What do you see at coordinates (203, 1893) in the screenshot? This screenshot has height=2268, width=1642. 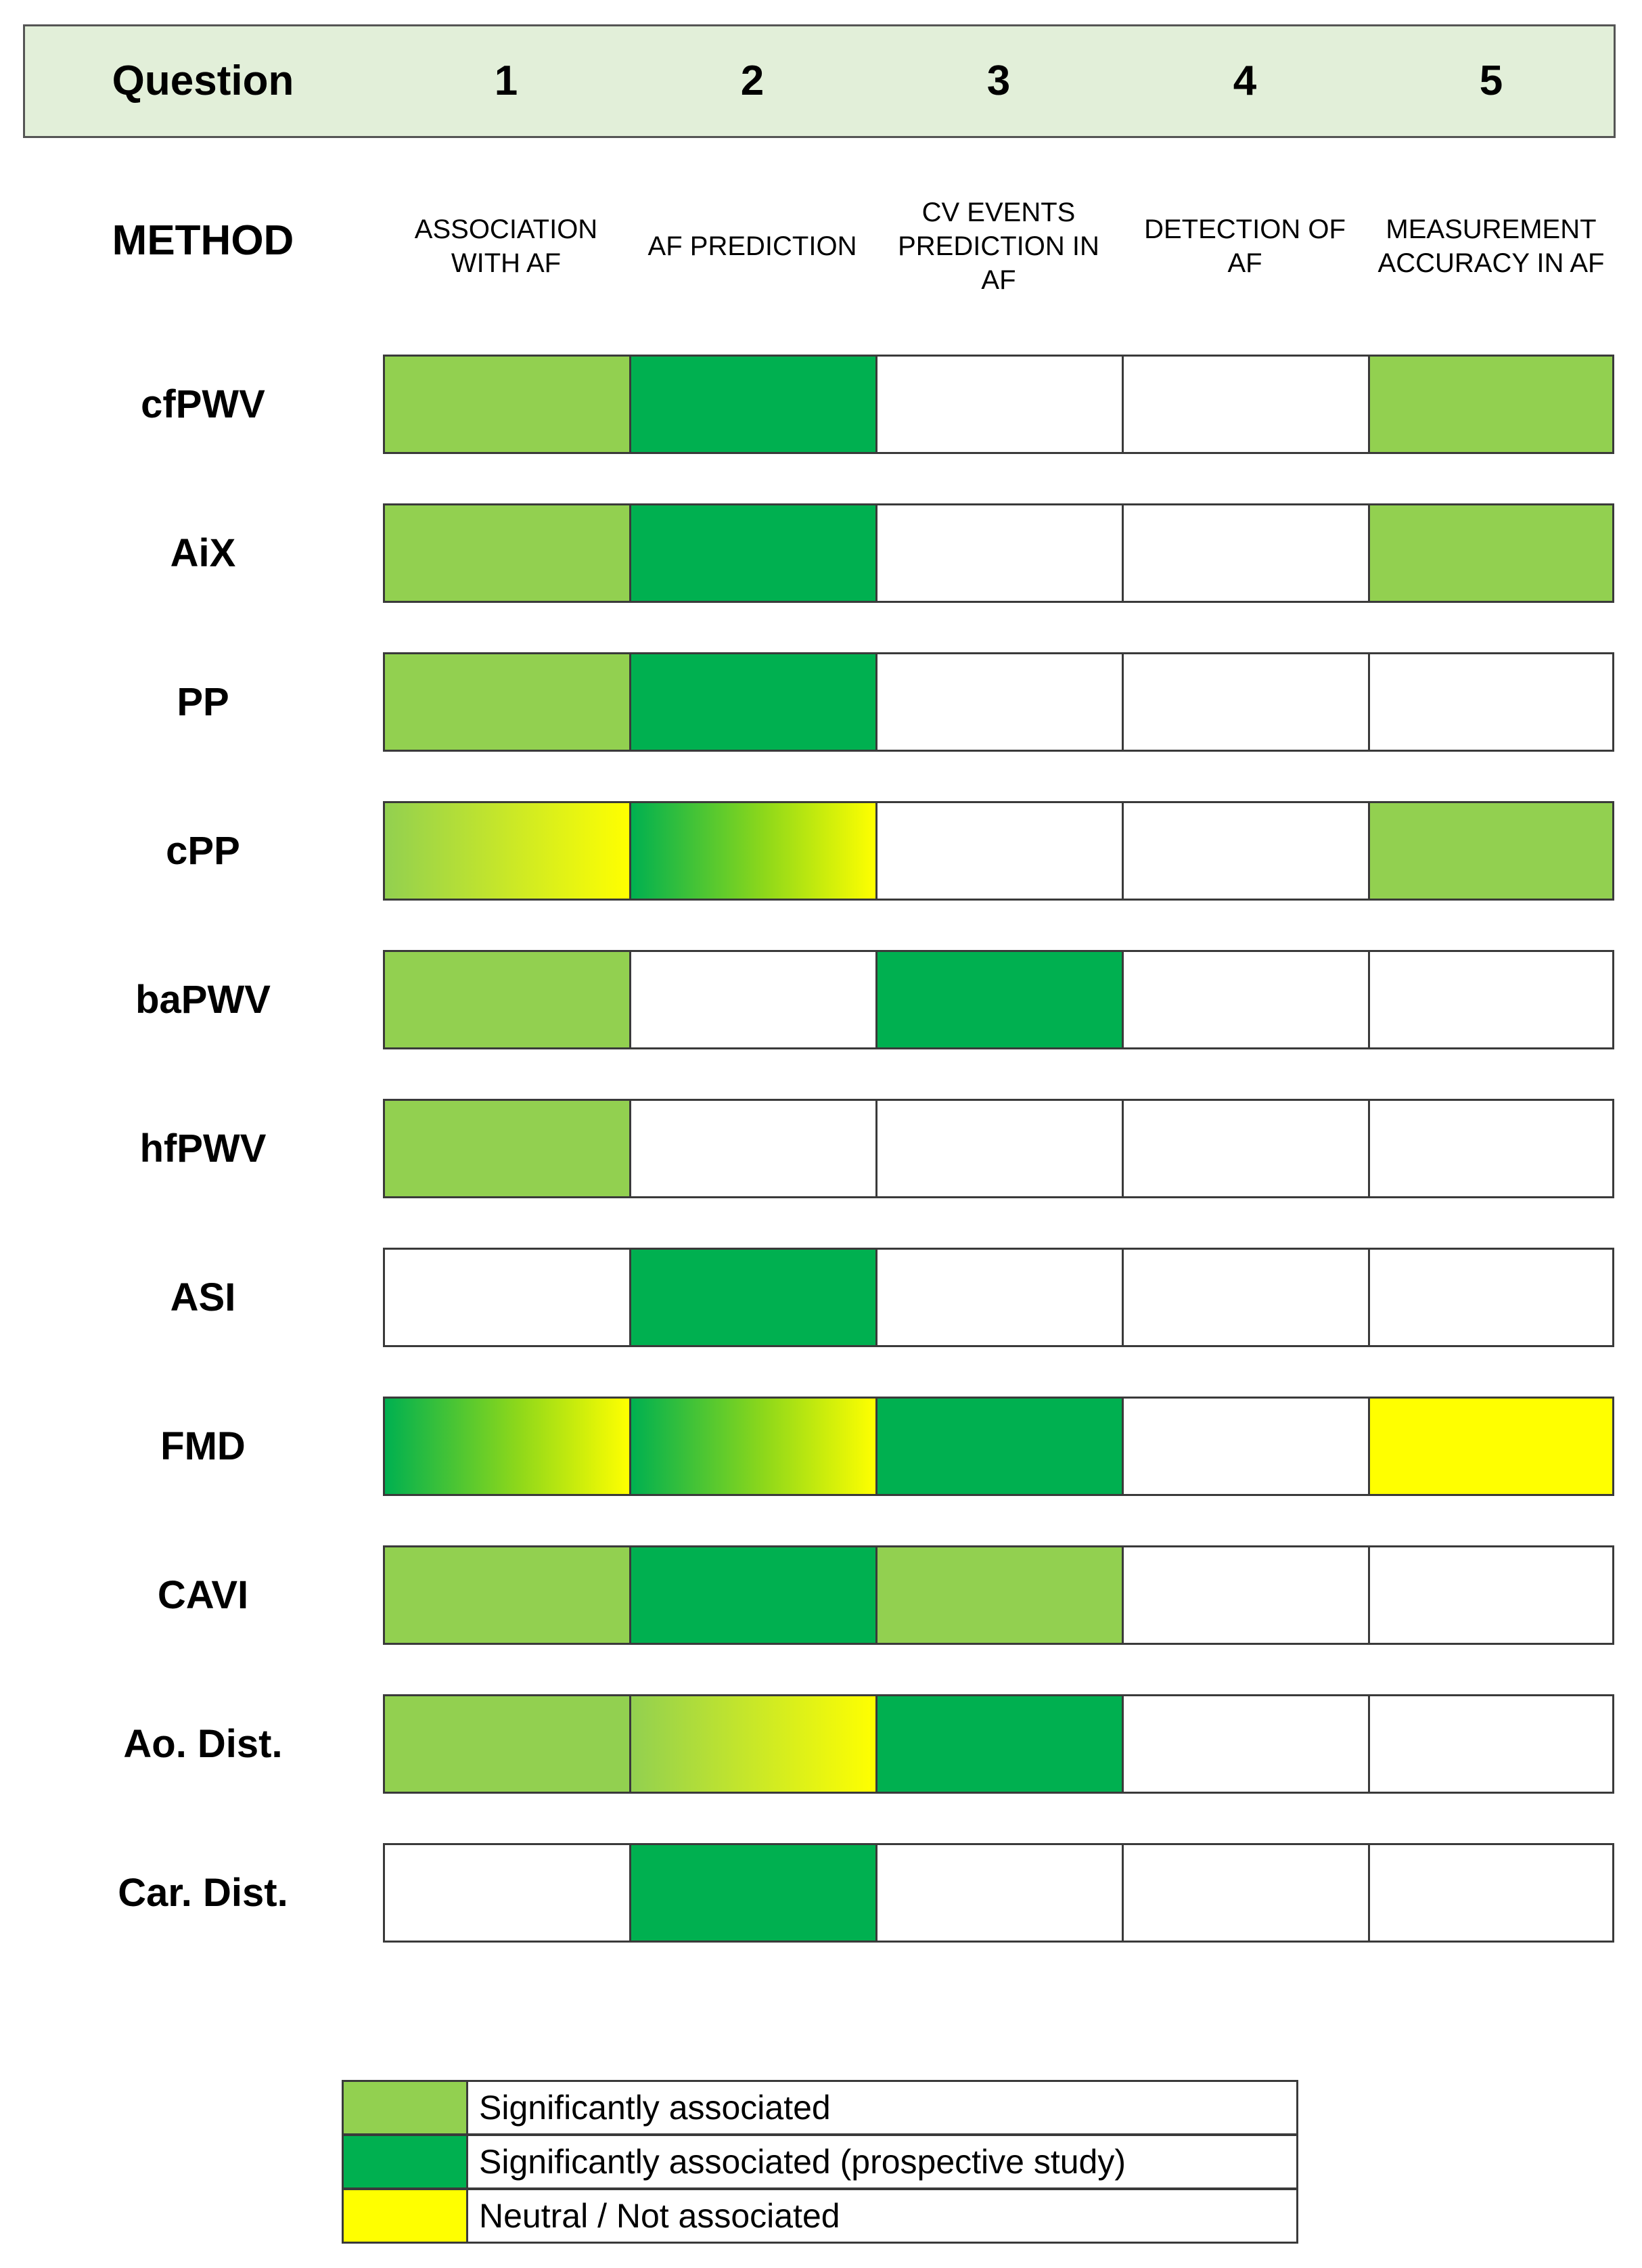 I see `row-label: Car. Dist.` at bounding box center [203, 1893].